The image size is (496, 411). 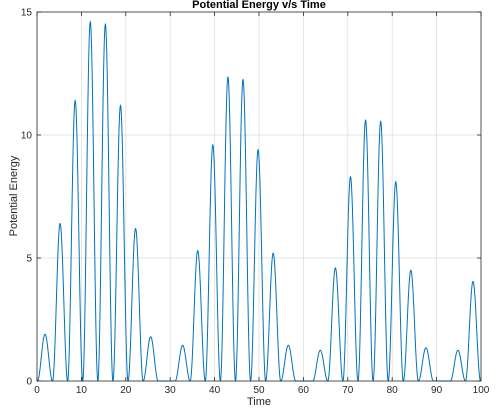 I want to click on y-tick-label: 5, so click(x=29, y=259).